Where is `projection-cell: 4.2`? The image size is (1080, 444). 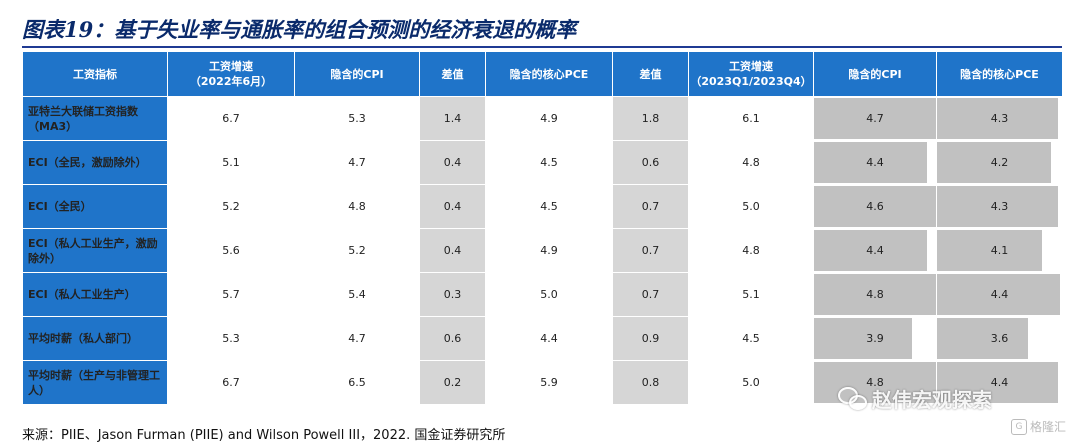 projection-cell: 4.2 is located at coordinates (999, 162).